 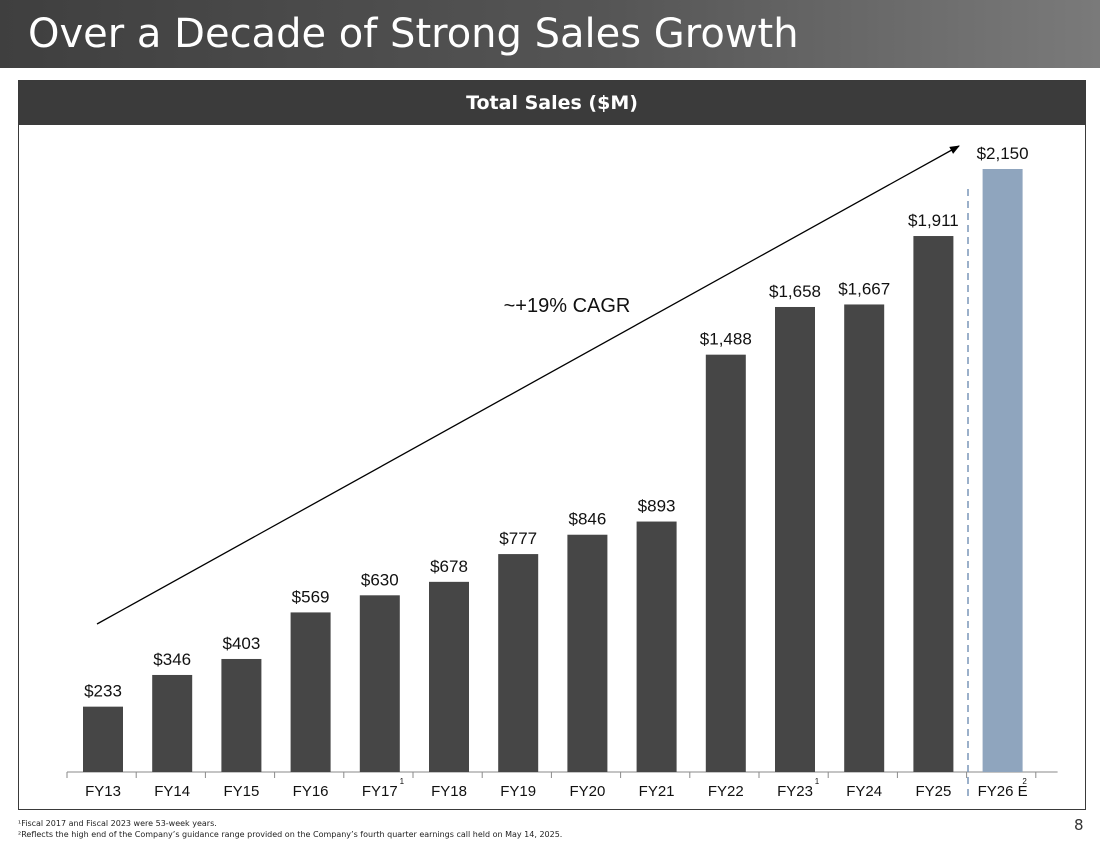 What do you see at coordinates (172, 723) in the screenshot?
I see `bar-fy14` at bounding box center [172, 723].